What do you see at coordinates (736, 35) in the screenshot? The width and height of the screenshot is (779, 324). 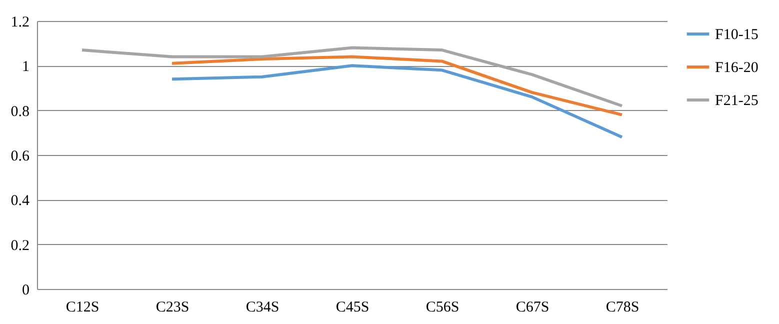 I see `legend-label: F10-15` at bounding box center [736, 35].